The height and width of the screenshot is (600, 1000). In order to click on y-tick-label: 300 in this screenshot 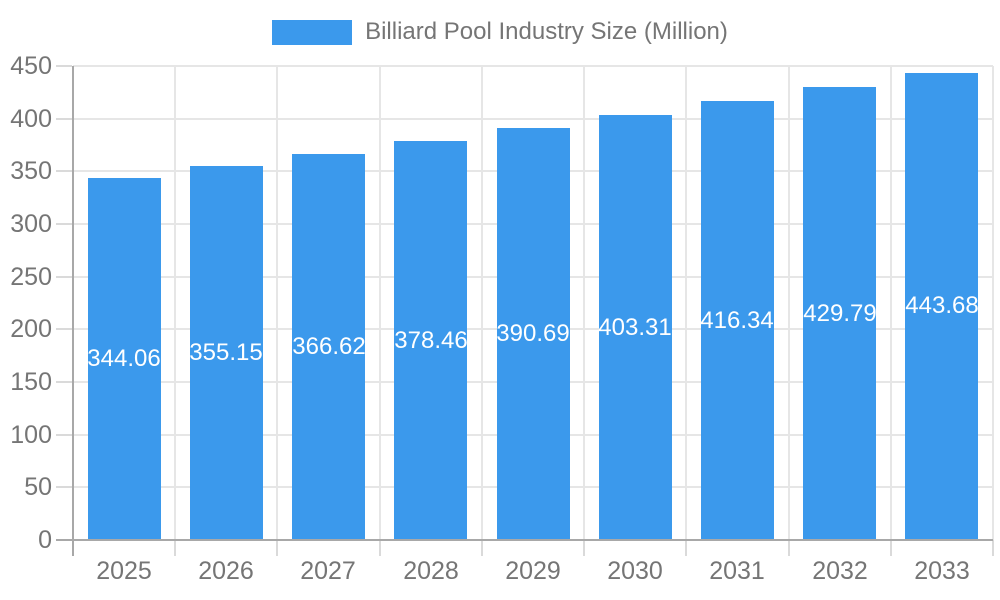, I will do `click(31, 224)`.